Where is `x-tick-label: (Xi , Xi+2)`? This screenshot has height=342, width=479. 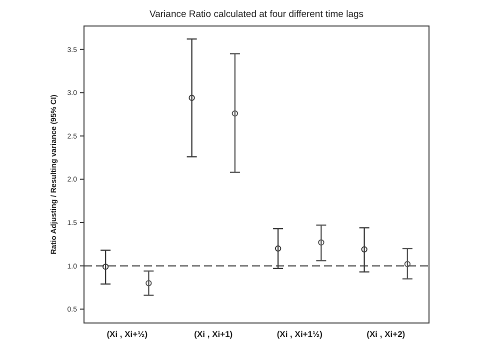
x-tick-label: (Xi , Xi+2) is located at coordinates (386, 334).